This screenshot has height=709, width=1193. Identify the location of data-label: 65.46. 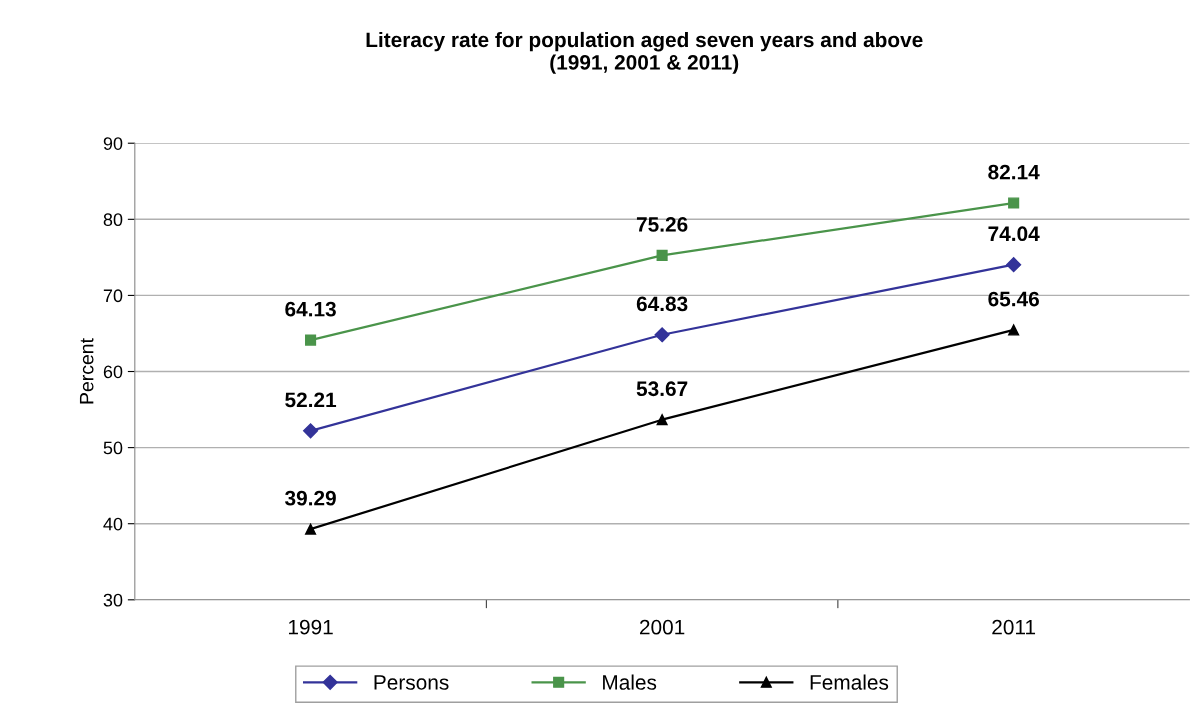
(1013, 299).